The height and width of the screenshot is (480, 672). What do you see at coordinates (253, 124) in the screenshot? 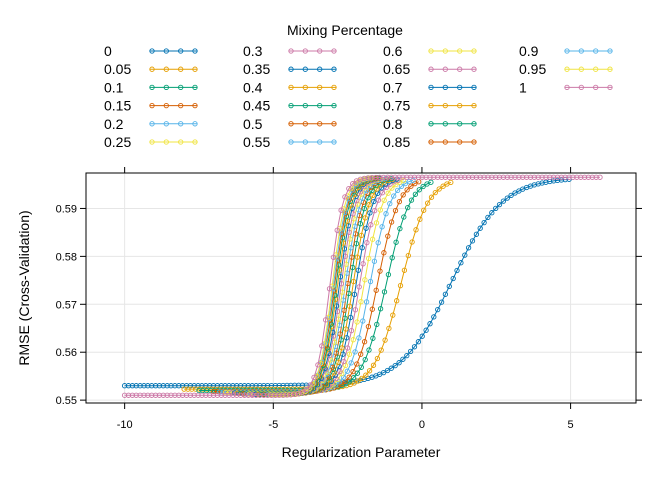
I see `legend-label: 0.5` at bounding box center [253, 124].